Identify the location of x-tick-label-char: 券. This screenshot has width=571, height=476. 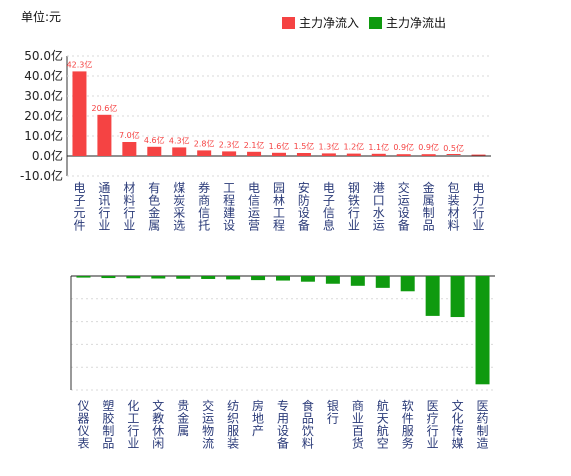
(204, 187).